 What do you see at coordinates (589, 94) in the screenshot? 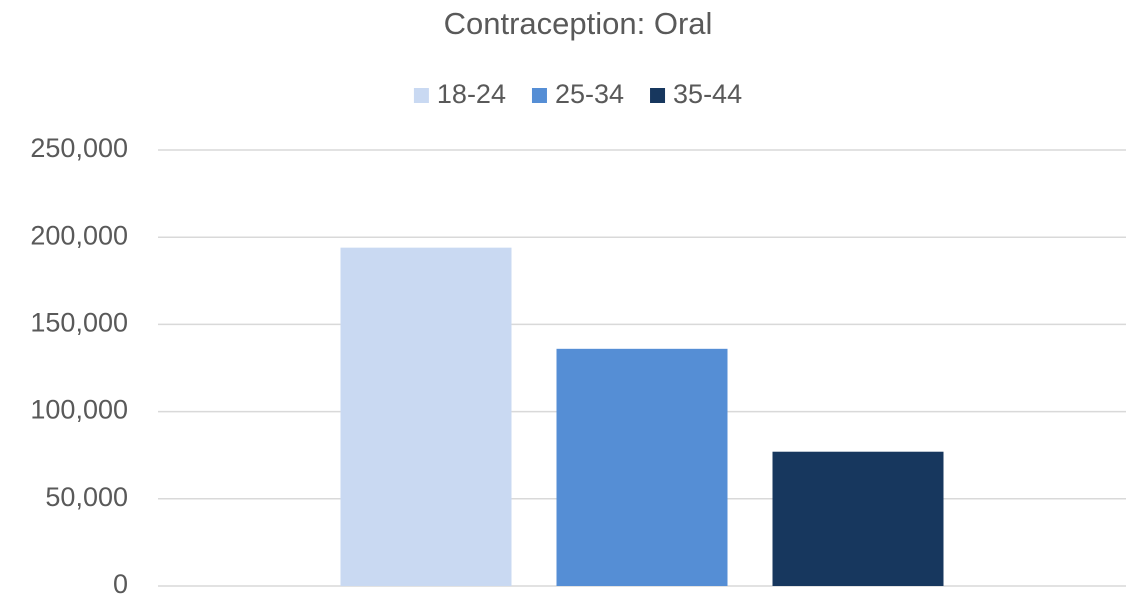
I see `legend-label: 25-34` at bounding box center [589, 94].